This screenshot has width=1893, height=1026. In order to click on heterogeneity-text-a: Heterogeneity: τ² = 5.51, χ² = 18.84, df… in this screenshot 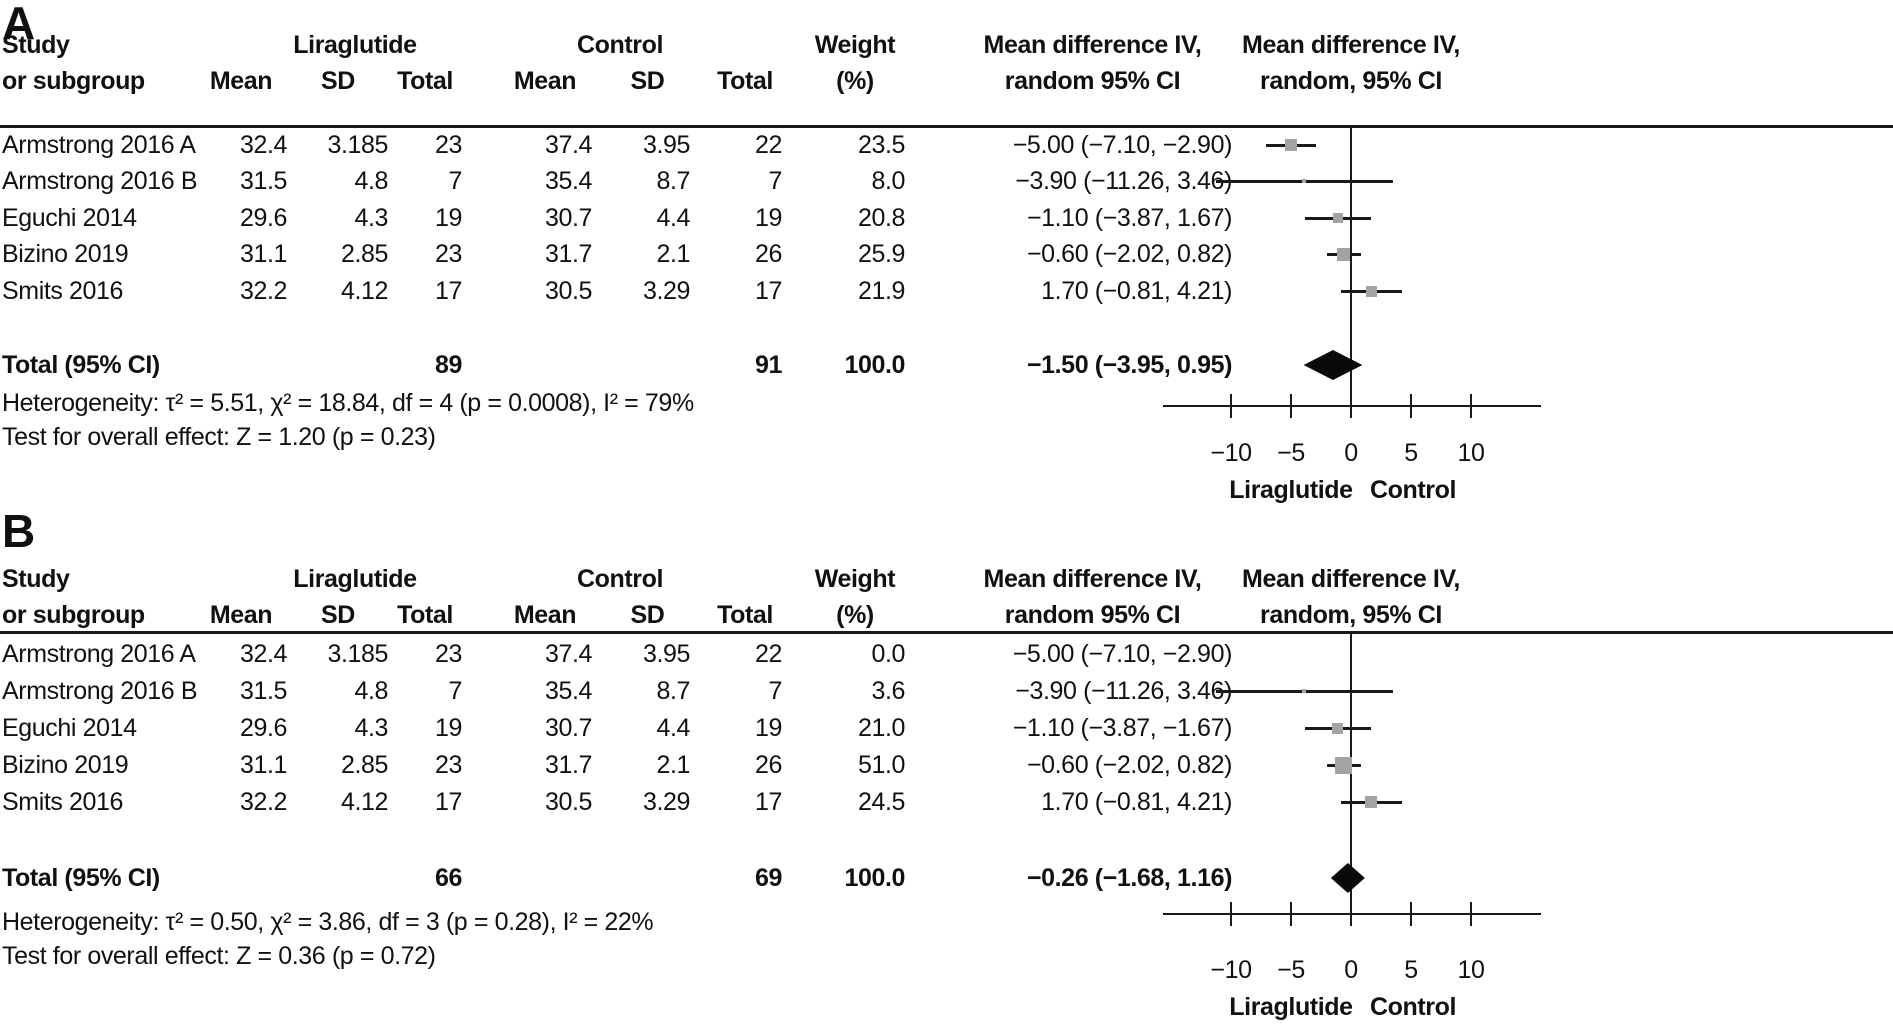, I will do `click(348, 403)`.